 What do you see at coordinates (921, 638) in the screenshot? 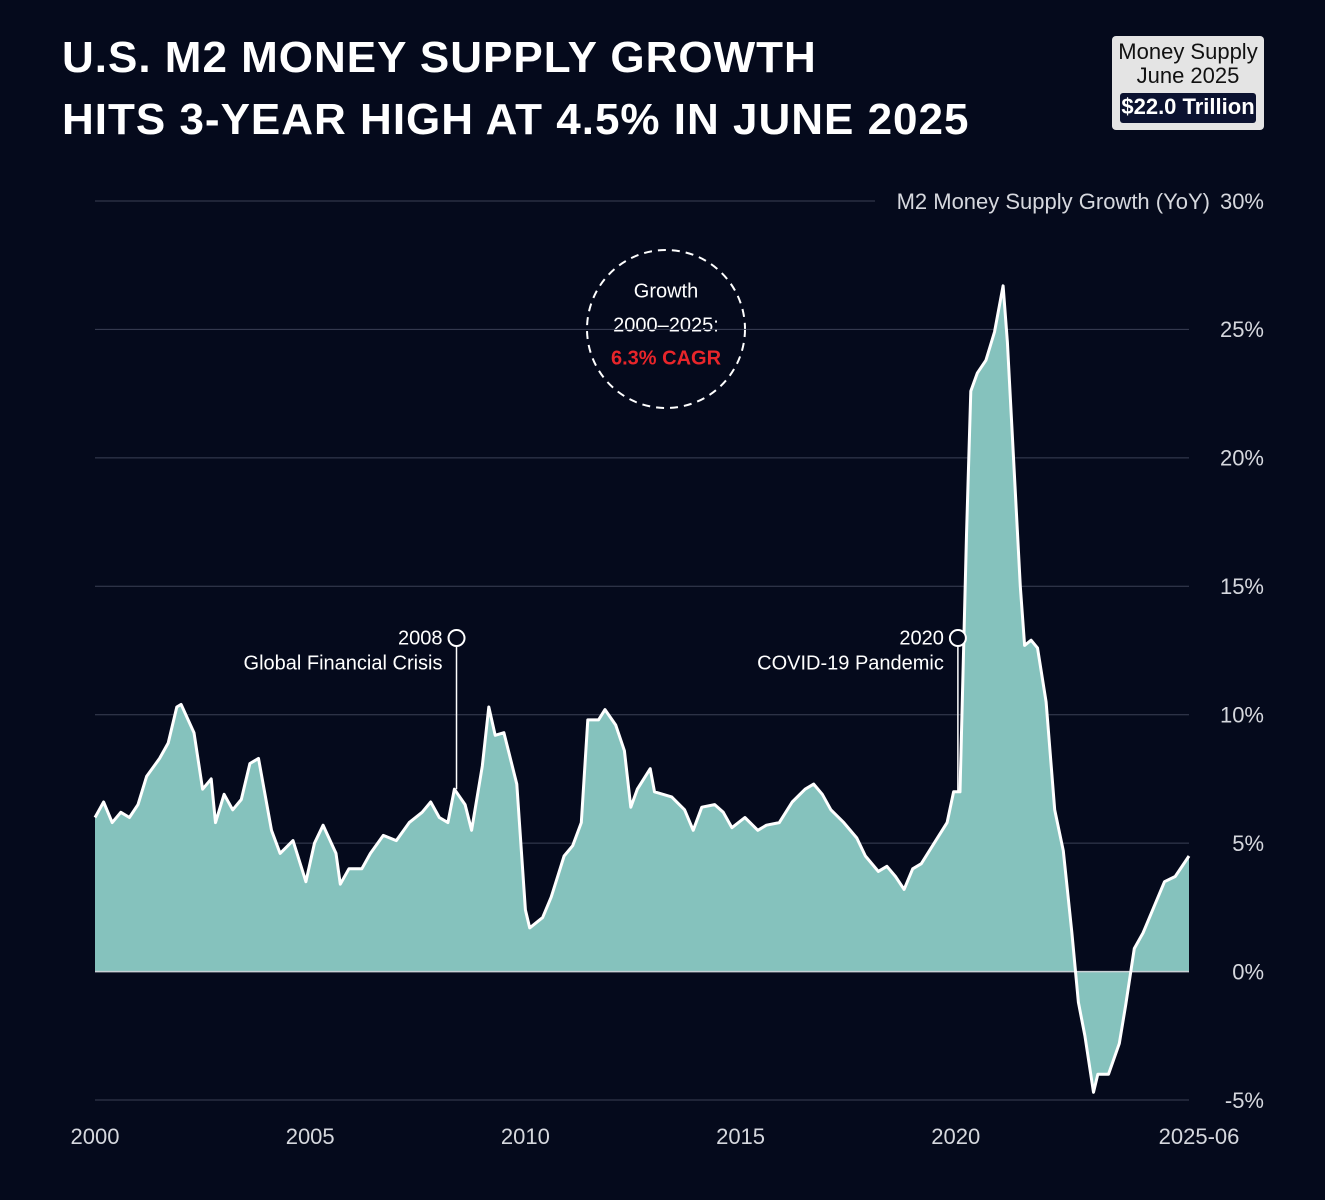
I see `annotation-year: 2020` at bounding box center [921, 638].